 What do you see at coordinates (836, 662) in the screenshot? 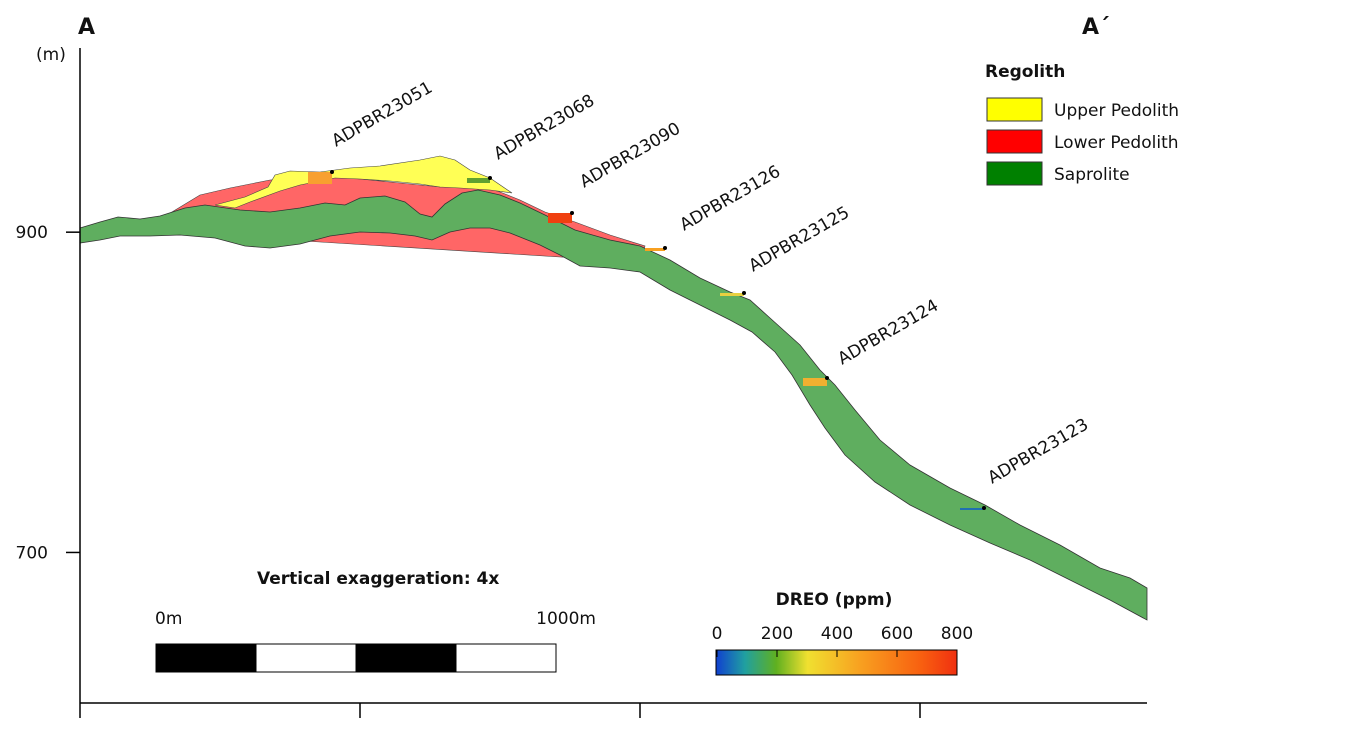
I see `colorbar` at bounding box center [836, 662].